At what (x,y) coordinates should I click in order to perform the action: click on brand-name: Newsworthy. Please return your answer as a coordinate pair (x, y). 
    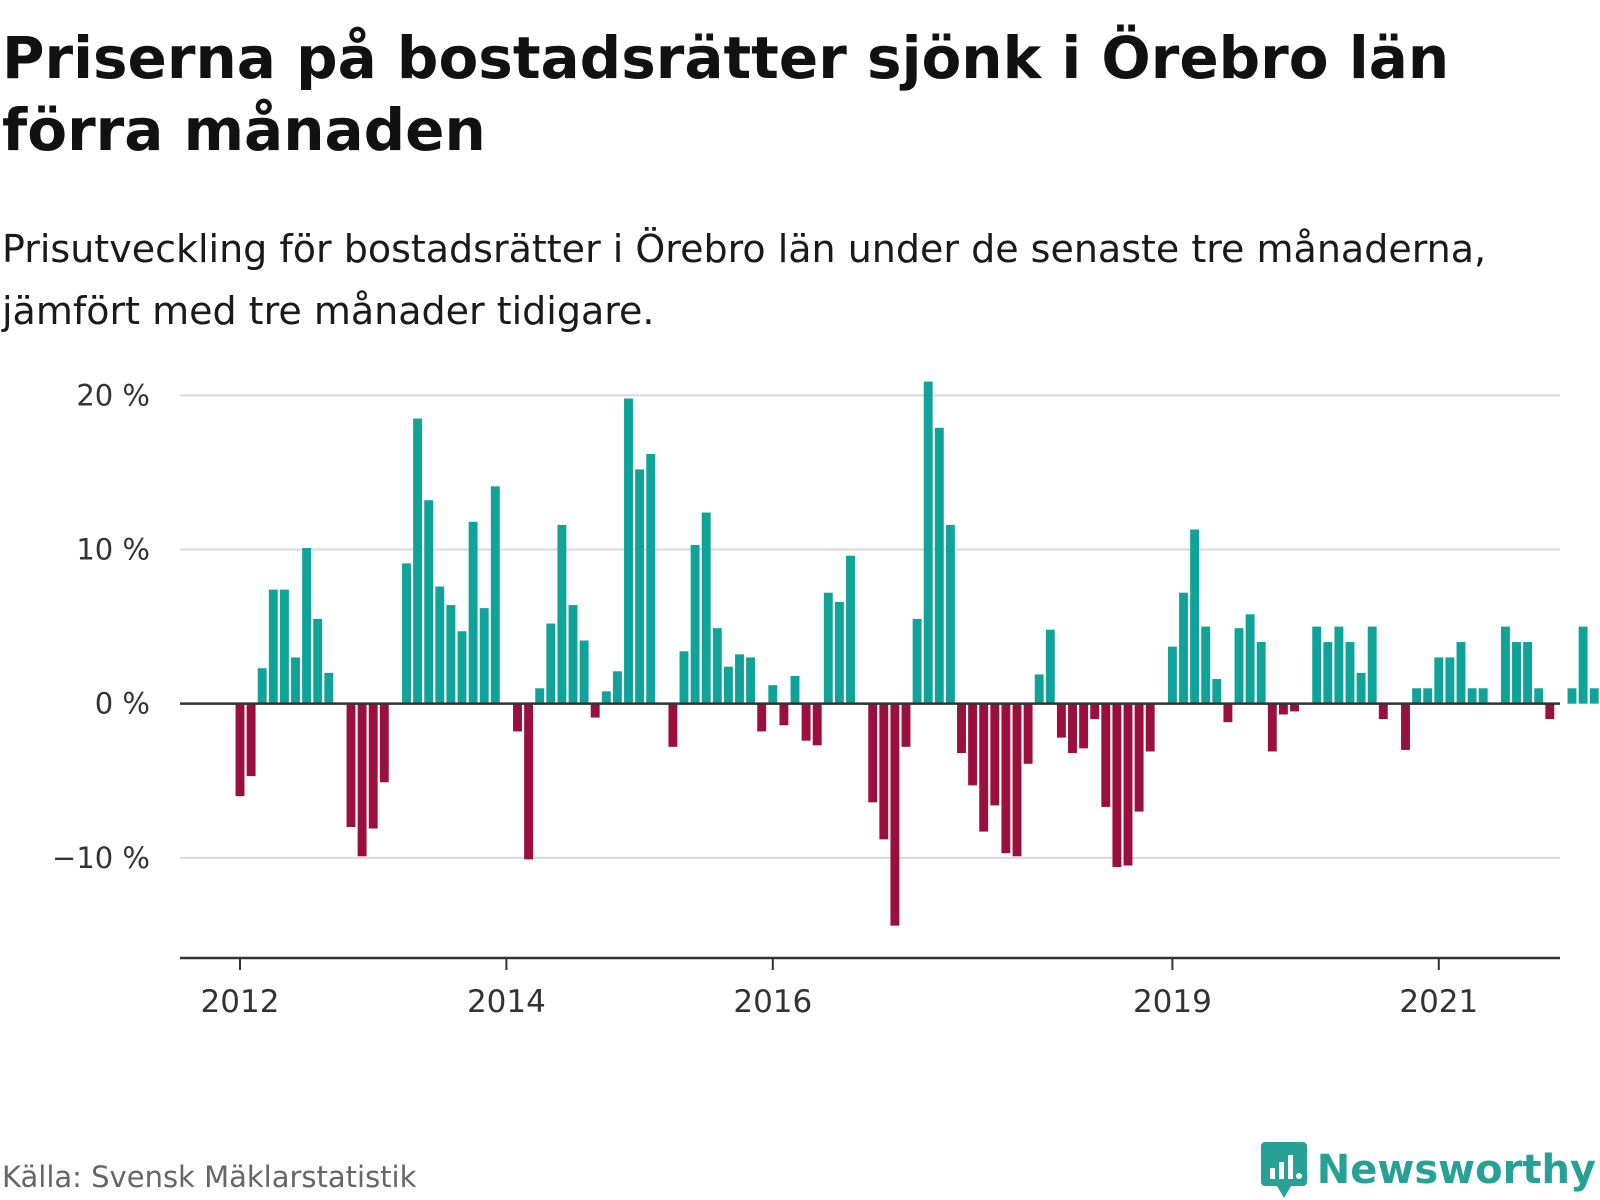
    Looking at the image, I should click on (1456, 1170).